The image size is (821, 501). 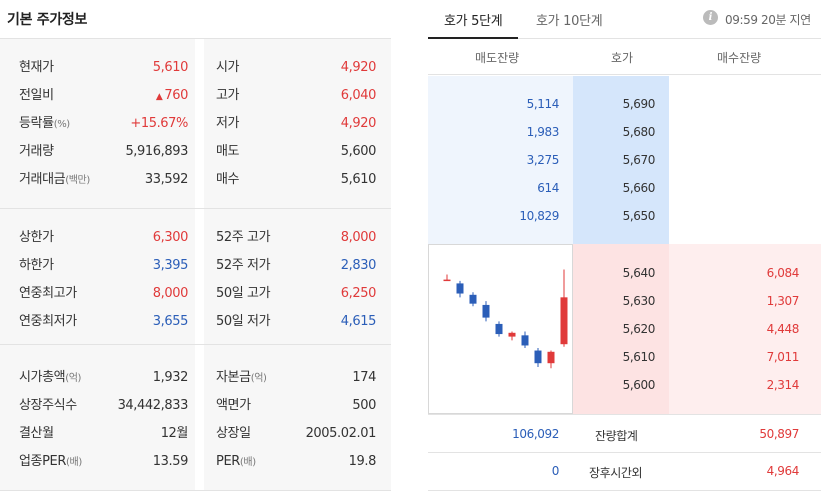 What do you see at coordinates (153, 406) in the screenshot?
I see `info-value: 34,442,833` at bounding box center [153, 406].